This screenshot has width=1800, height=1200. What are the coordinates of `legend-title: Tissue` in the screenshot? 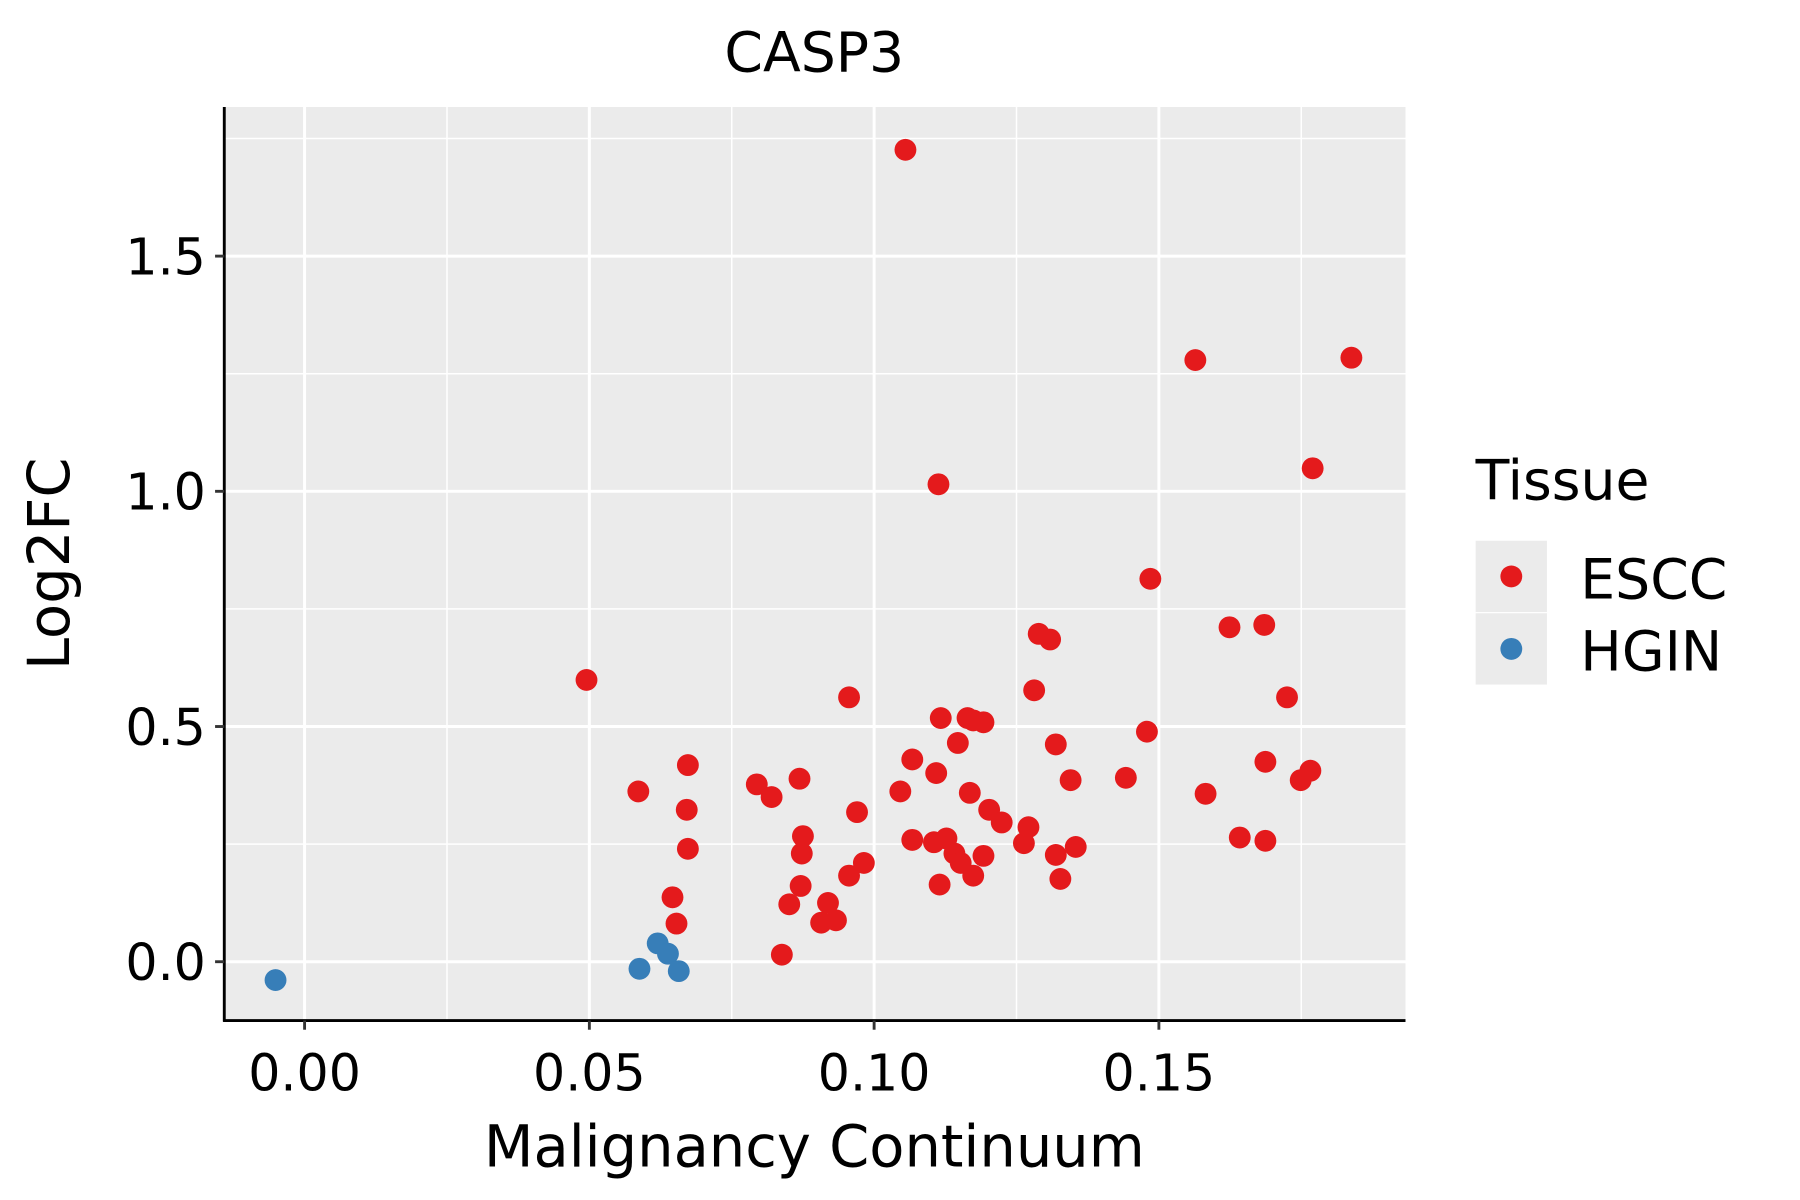 It's located at (1562, 481).